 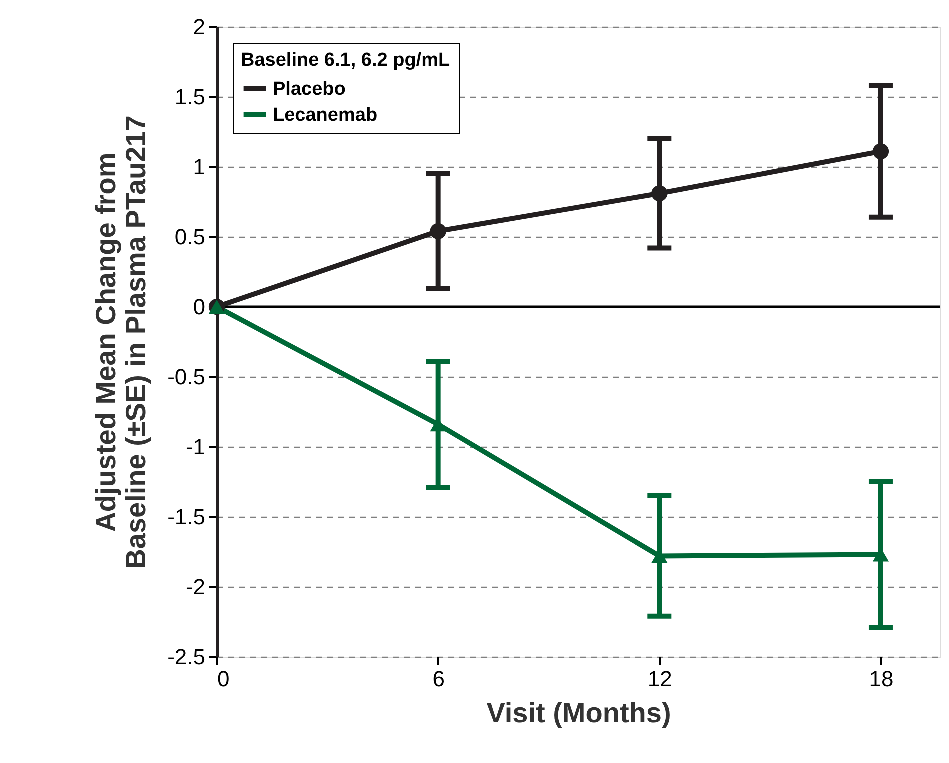 I want to click on y-tick-label: 2, so click(x=199, y=27).